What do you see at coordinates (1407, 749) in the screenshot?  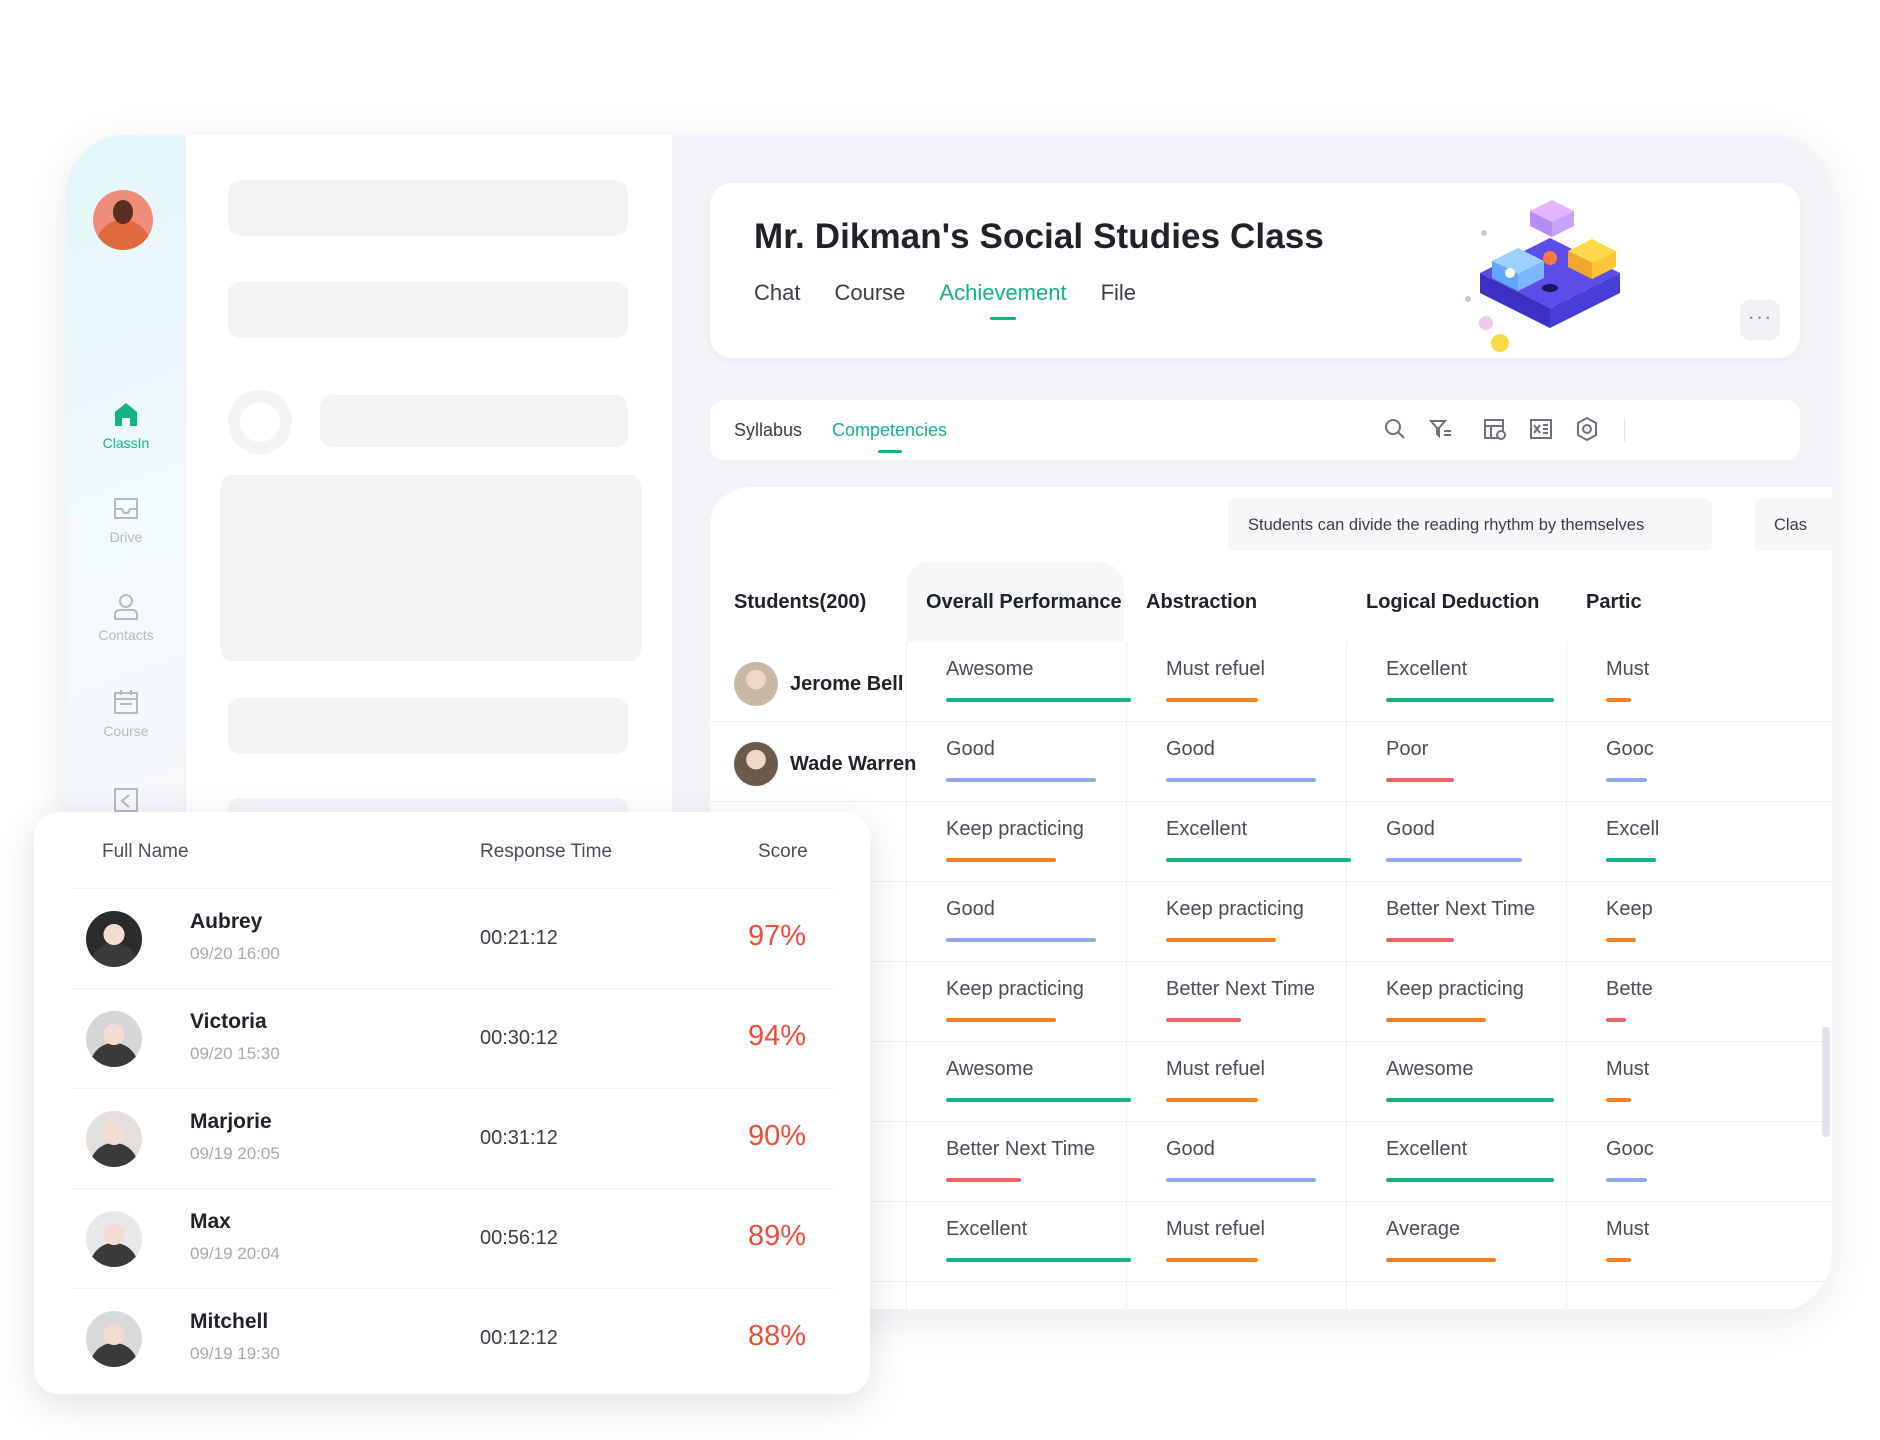 I see `rating-cell: Poor` at bounding box center [1407, 749].